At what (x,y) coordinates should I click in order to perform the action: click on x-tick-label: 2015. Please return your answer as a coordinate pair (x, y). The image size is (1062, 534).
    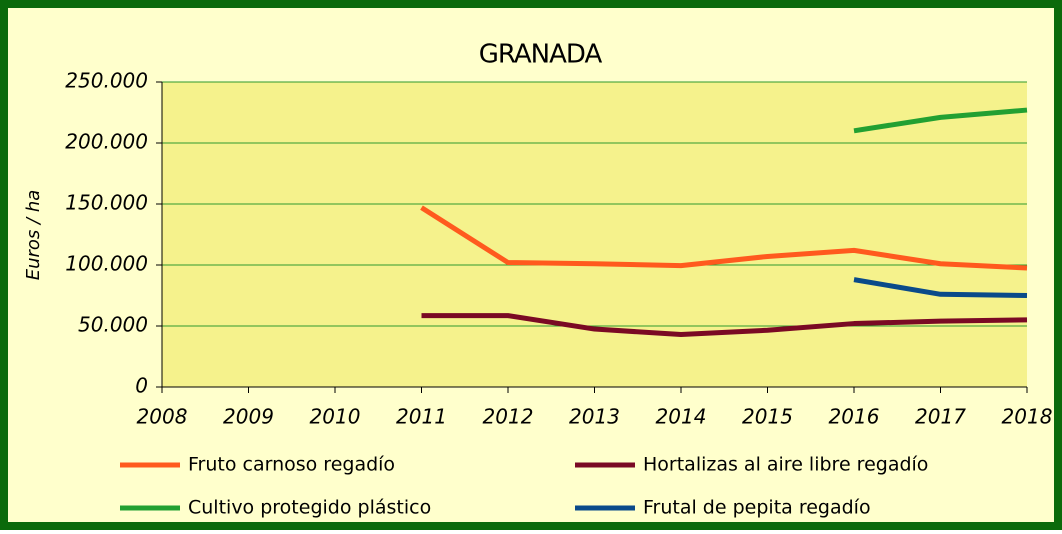
    Looking at the image, I should click on (767, 417).